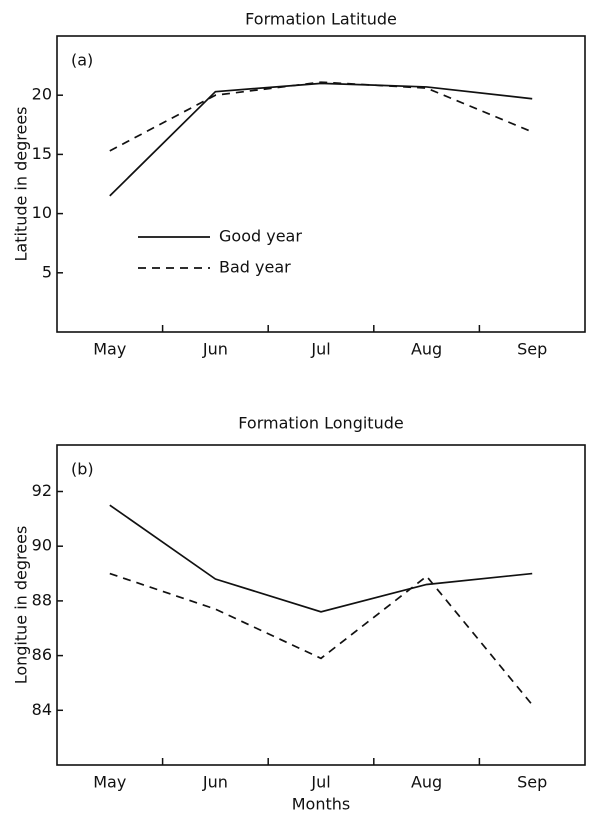 This screenshot has width=592, height=817. Describe the element at coordinates (21, 183) in the screenshot. I see `y-axis-label: Latitude in degrees` at that location.